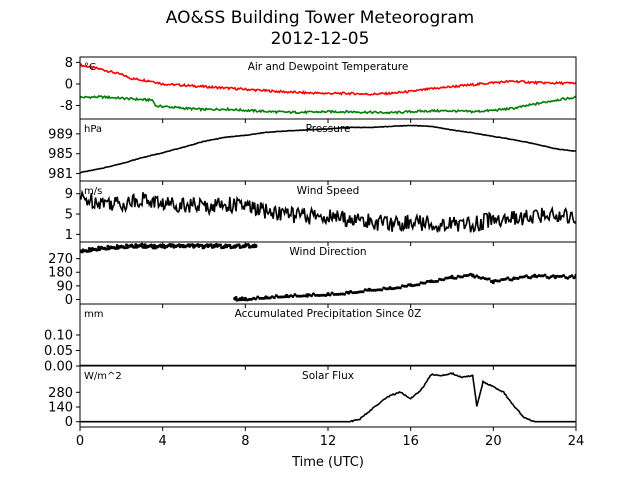  I want to click on panel-title: Wind Speed, so click(328, 191).